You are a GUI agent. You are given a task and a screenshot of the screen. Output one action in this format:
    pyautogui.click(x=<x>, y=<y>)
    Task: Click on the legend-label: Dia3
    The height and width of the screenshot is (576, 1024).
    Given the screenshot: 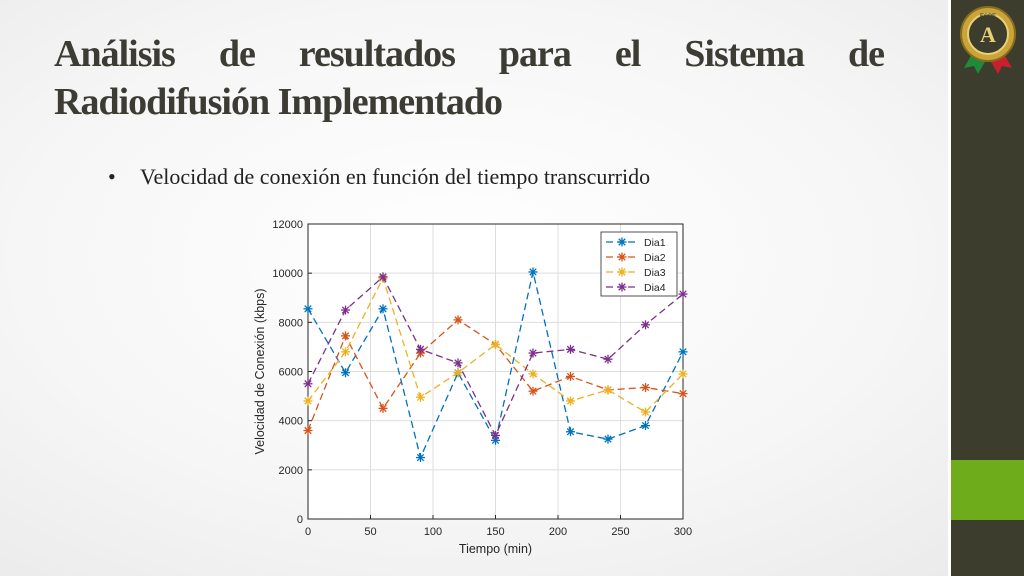 What is the action you would take?
    pyautogui.click(x=655, y=273)
    